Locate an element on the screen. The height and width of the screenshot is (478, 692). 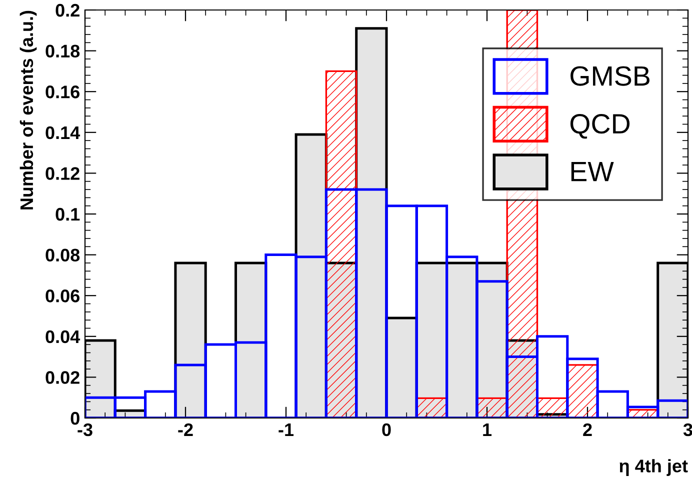
y-tick-label: 0.08 is located at coordinates (63, 255).